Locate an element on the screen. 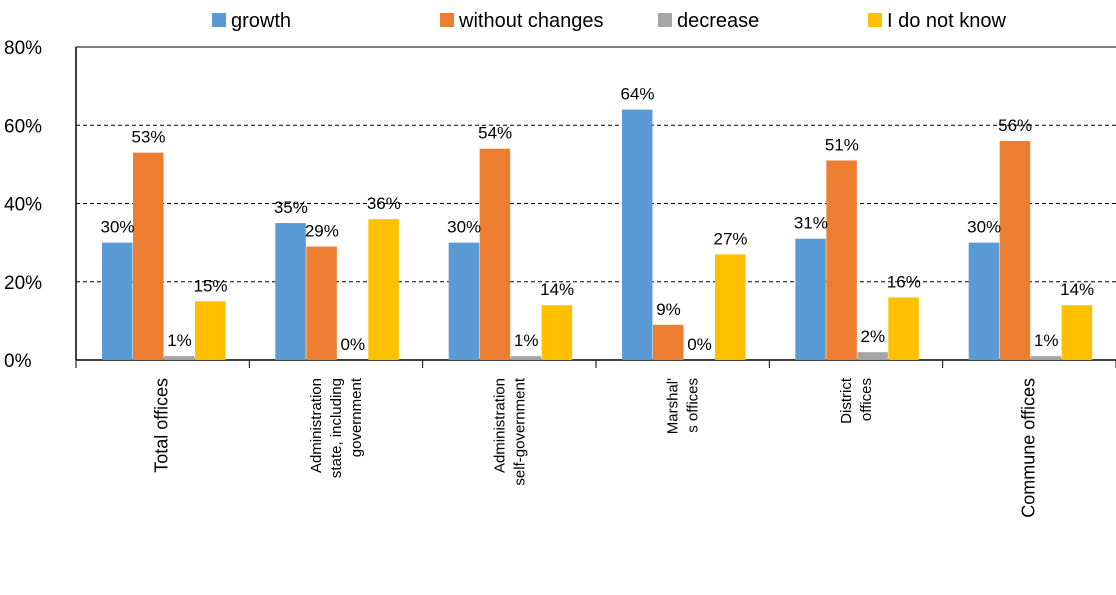 The width and height of the screenshot is (1116, 595). category-label-line: state, including is located at coordinates (336, 428).